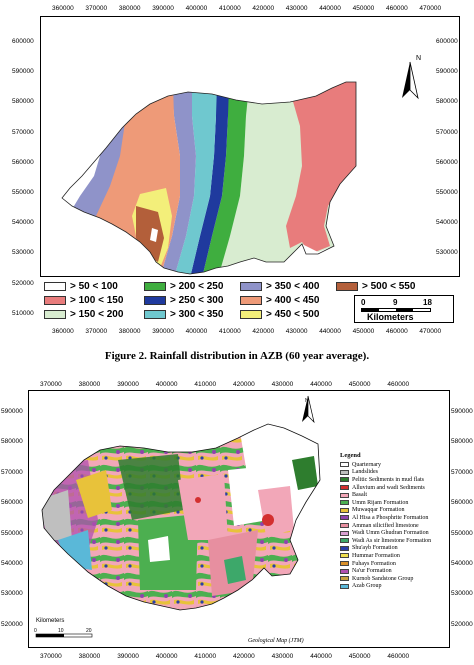  What do you see at coordinates (392, 549) in the screenshot?
I see `geology-legend-item: Shu'ayb Formation` at bounding box center [392, 549].